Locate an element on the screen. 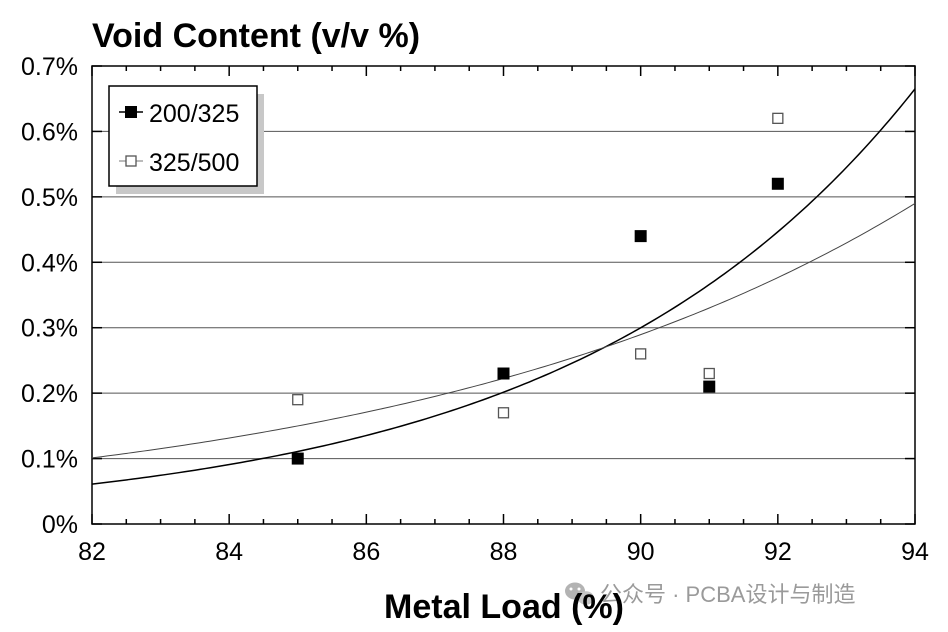  chart-title: Void Content (v/v %) is located at coordinates (256, 36).